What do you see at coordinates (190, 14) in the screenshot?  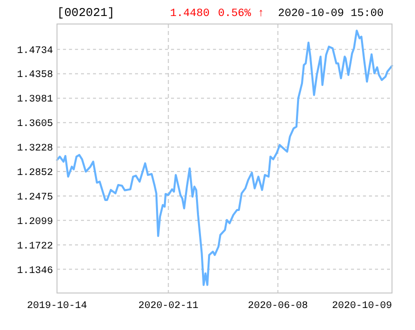 I see `text: 1.4480` at bounding box center [190, 14].